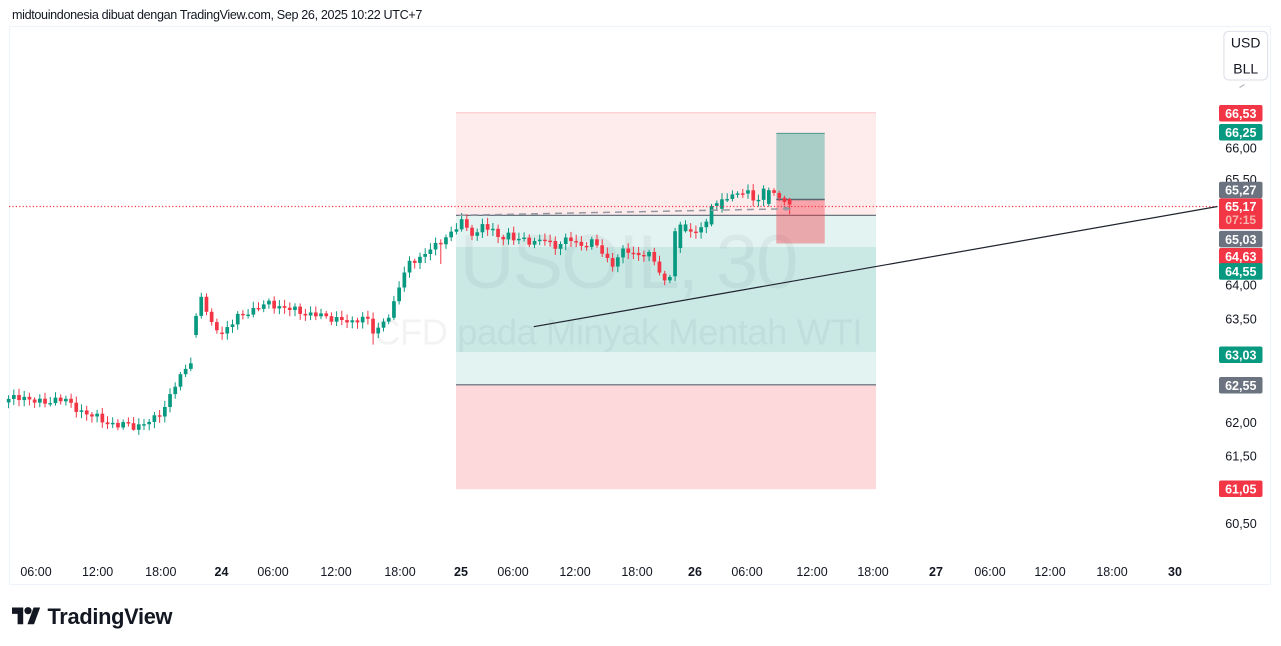 This screenshot has height=646, width=1281. What do you see at coordinates (1240, 207) in the screenshot?
I see `svg-text: 65,17` at bounding box center [1240, 207].